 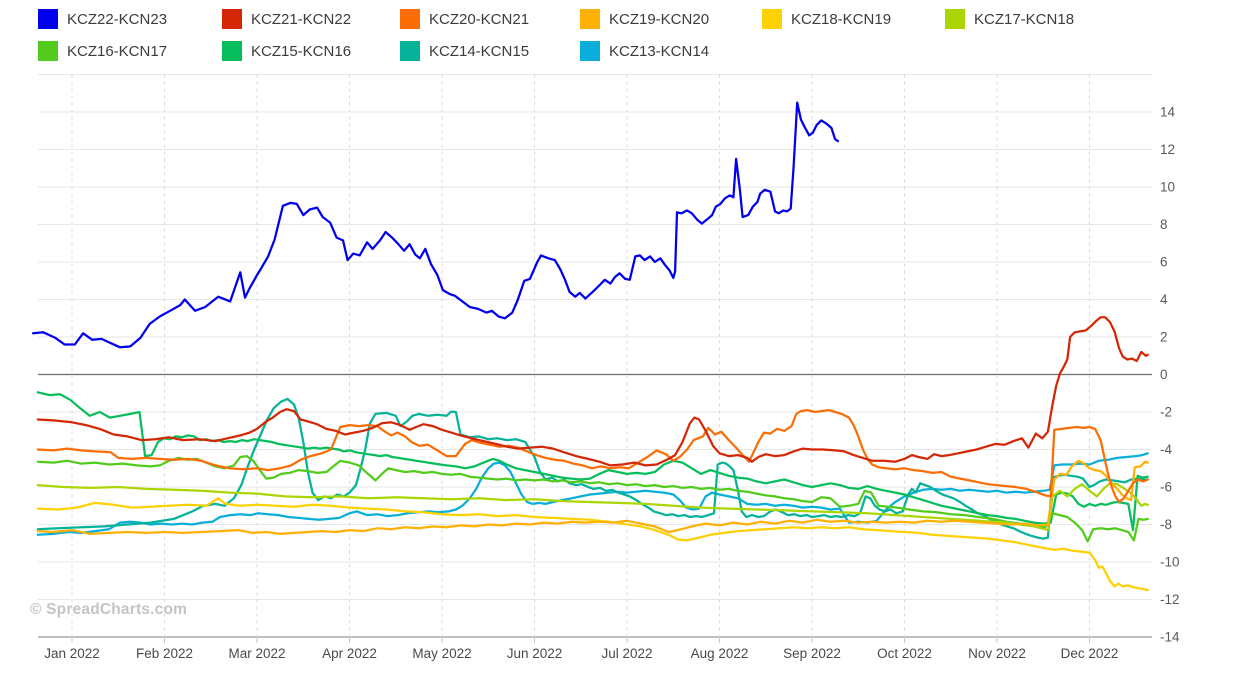 I want to click on x-tick-label: Dec 2022, so click(x=1090, y=653).